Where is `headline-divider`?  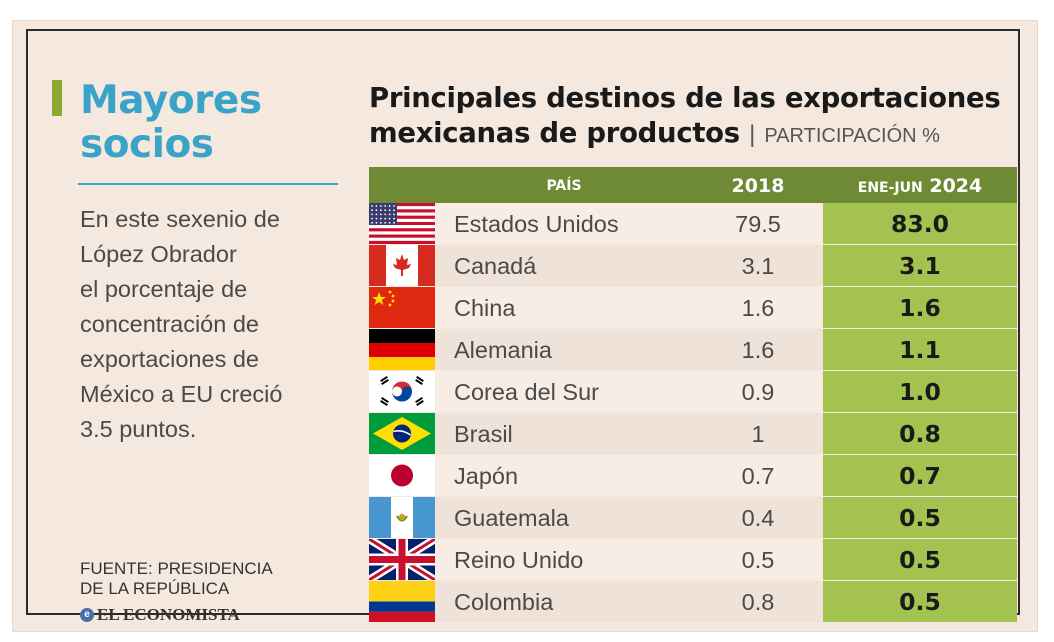
headline-divider is located at coordinates (208, 184).